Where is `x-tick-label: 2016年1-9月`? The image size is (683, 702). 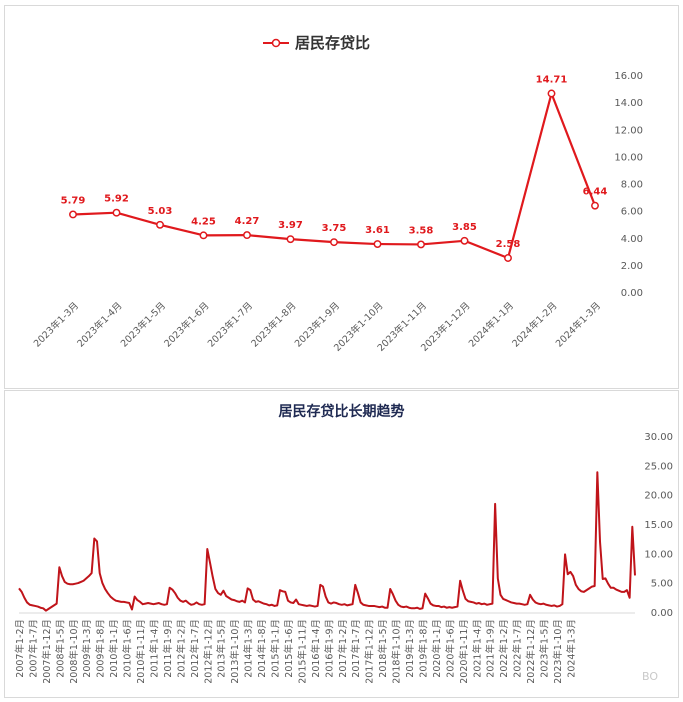
x-tick-label: 2016年1-9月 is located at coordinates (329, 648).